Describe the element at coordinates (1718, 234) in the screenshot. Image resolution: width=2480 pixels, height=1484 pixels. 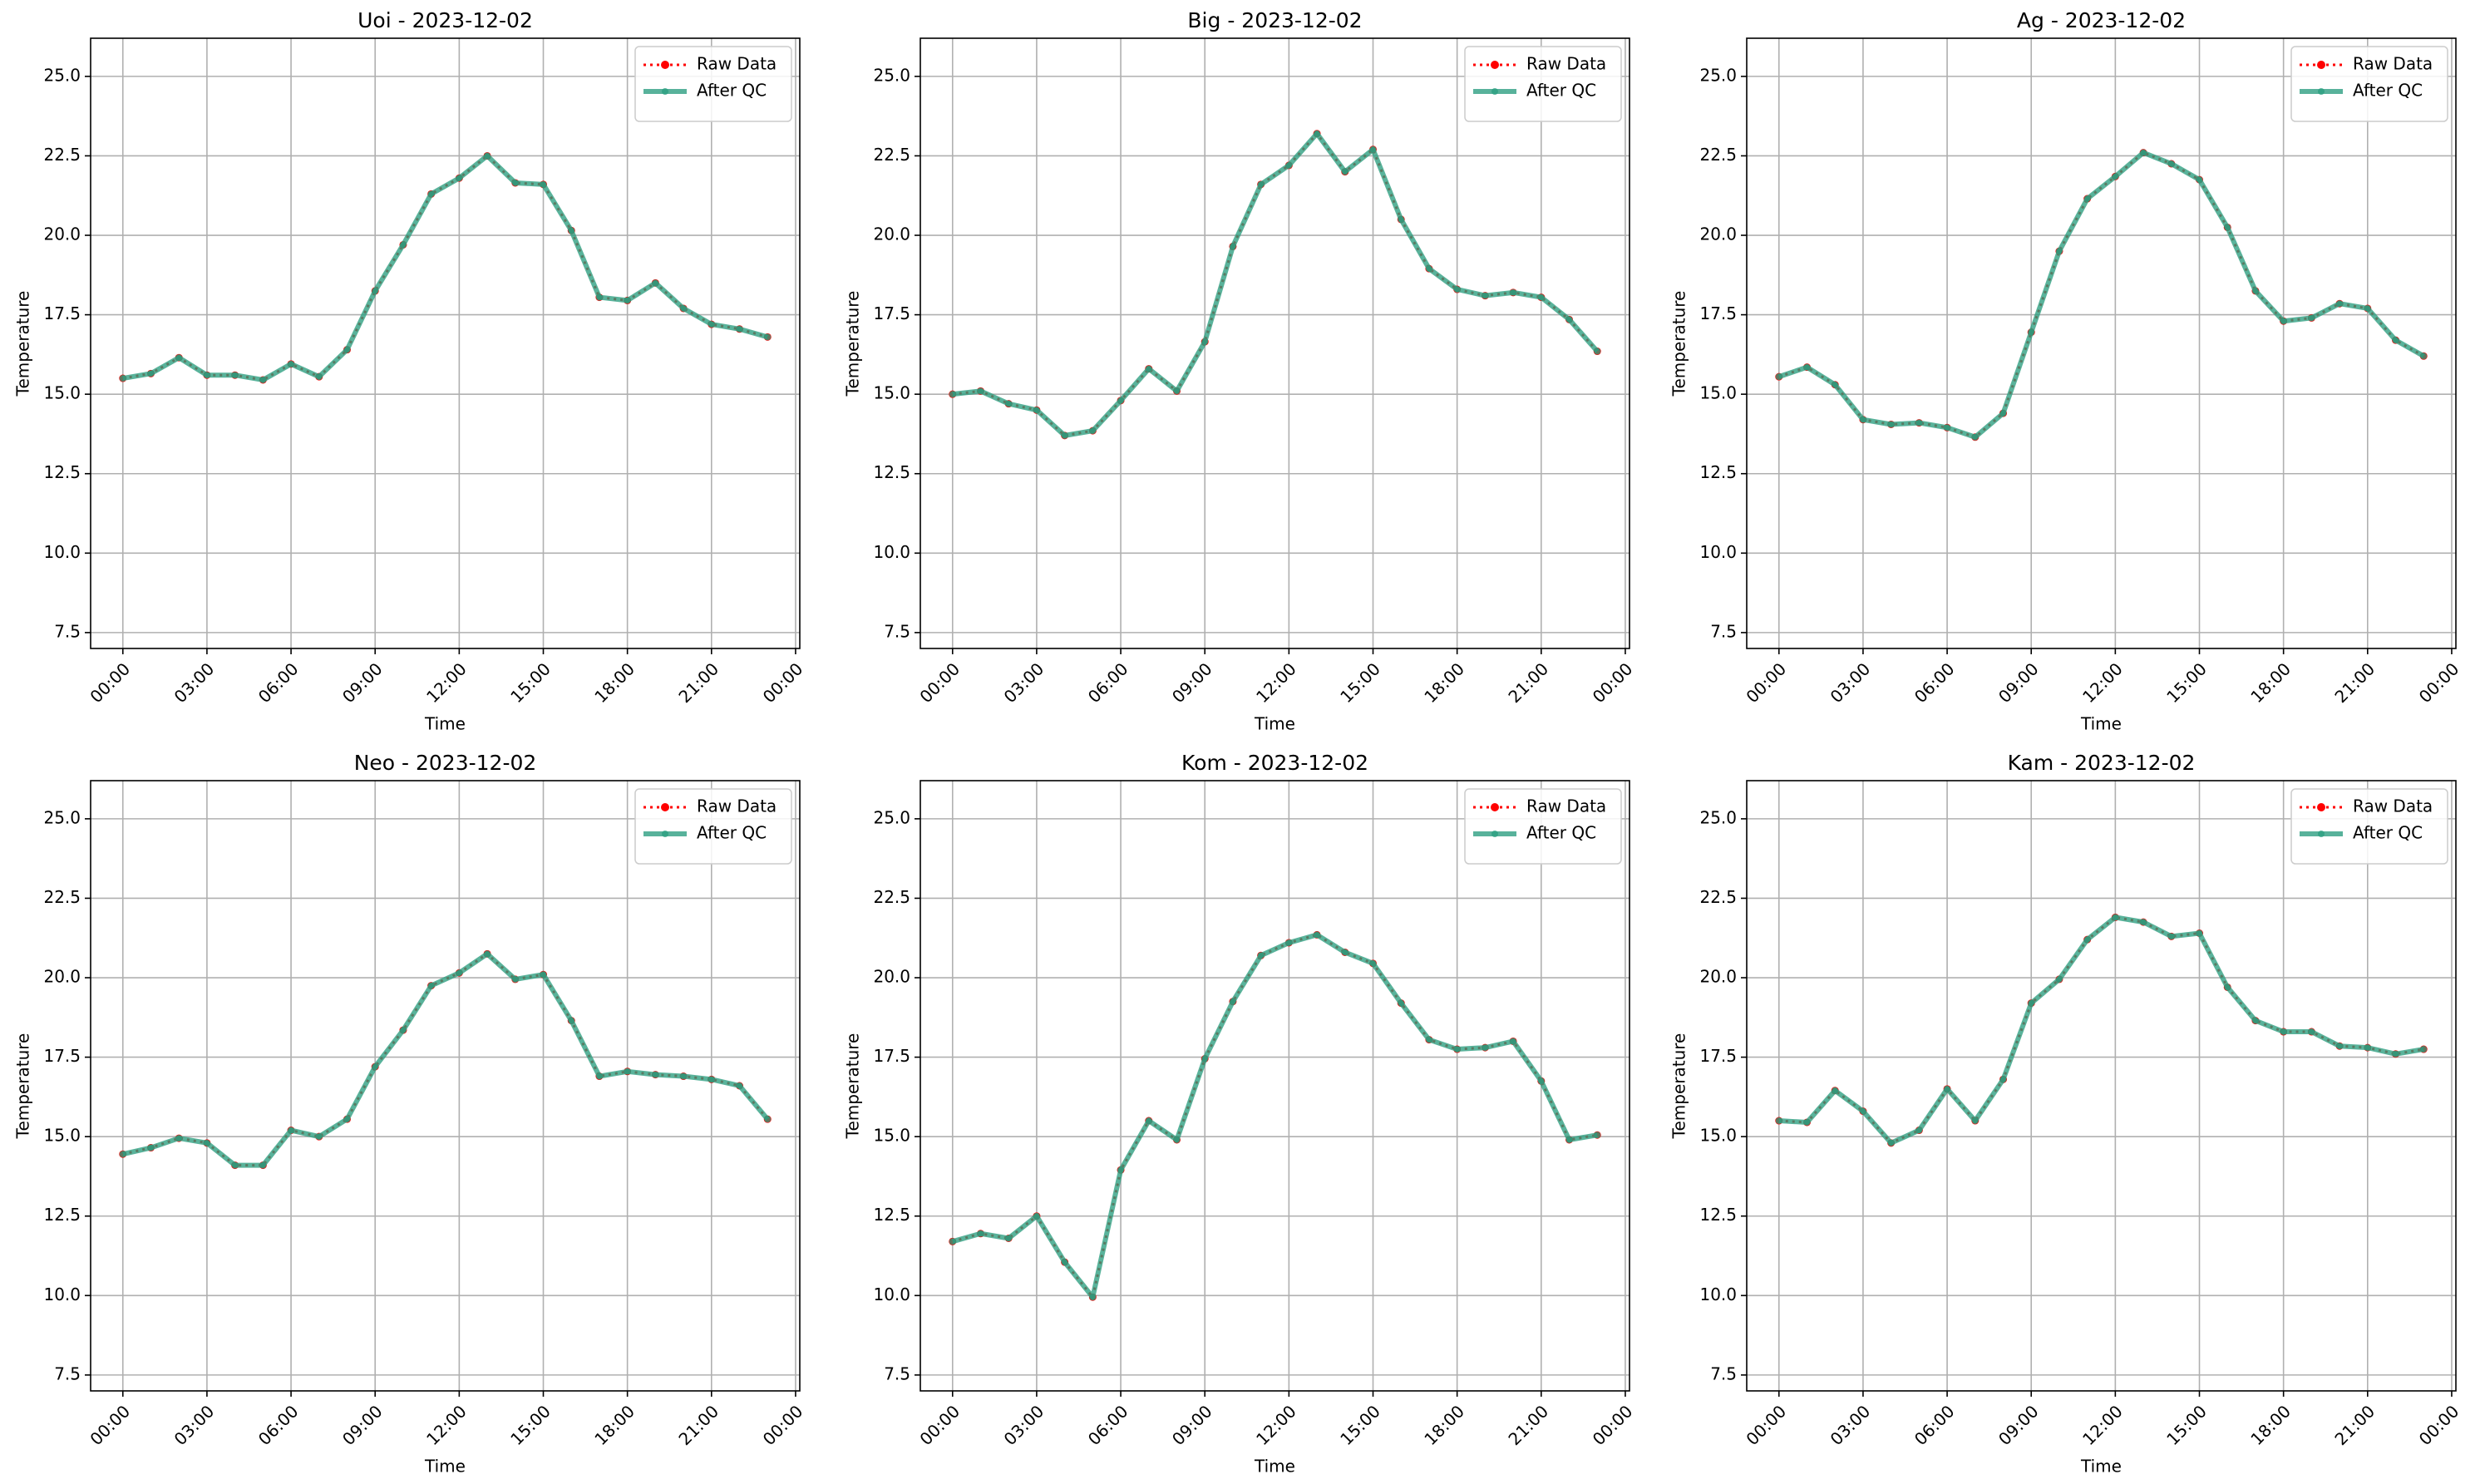
I see `y-tick-label: 20.0` at that location.